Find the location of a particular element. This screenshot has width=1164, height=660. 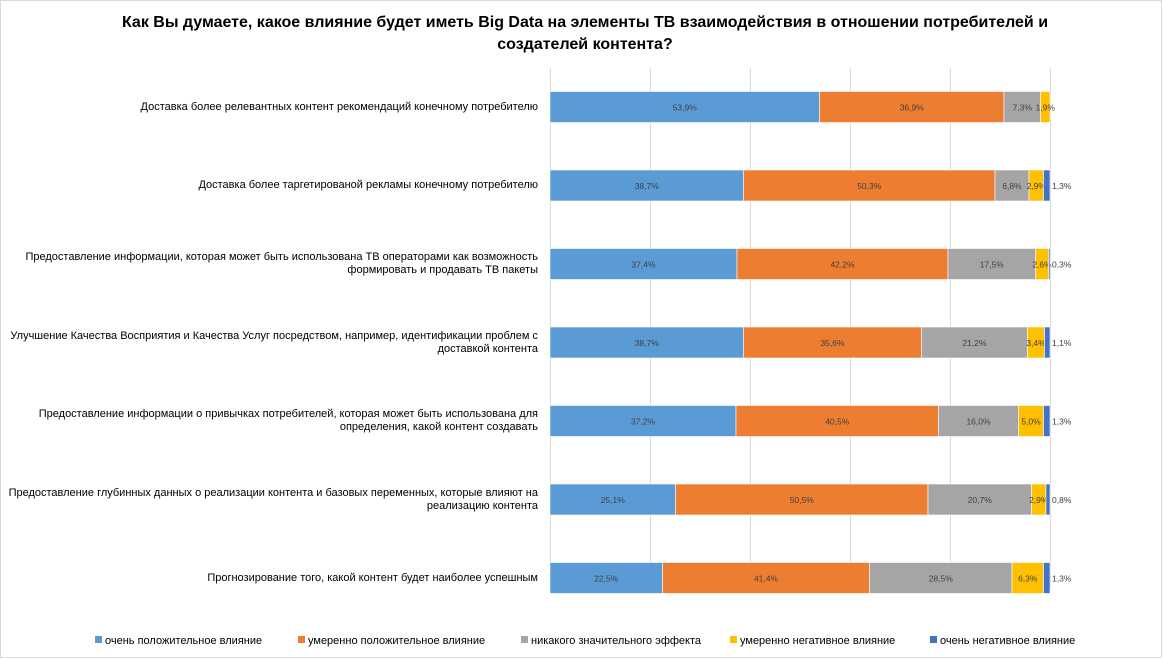

legend-item: умеренно положительное влияние is located at coordinates (391, 641).